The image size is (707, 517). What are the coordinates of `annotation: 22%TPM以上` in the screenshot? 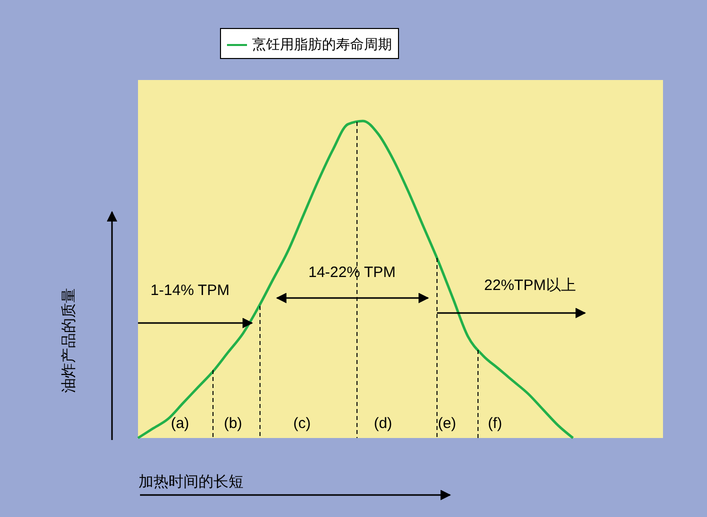 It's located at (530, 285).